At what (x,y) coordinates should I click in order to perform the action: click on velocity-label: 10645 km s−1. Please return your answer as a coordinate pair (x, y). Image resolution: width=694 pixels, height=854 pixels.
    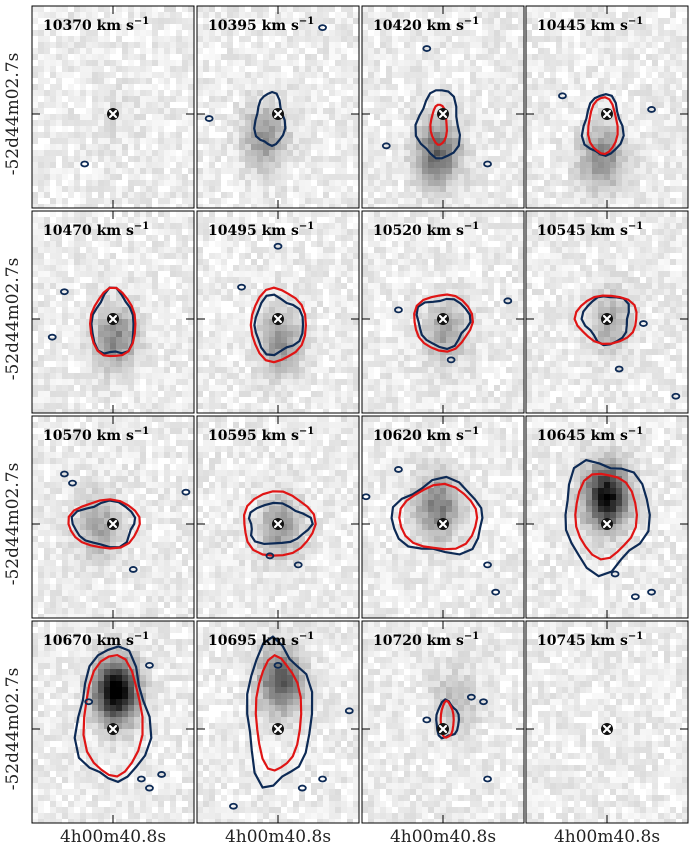
    Looking at the image, I should click on (590, 435).